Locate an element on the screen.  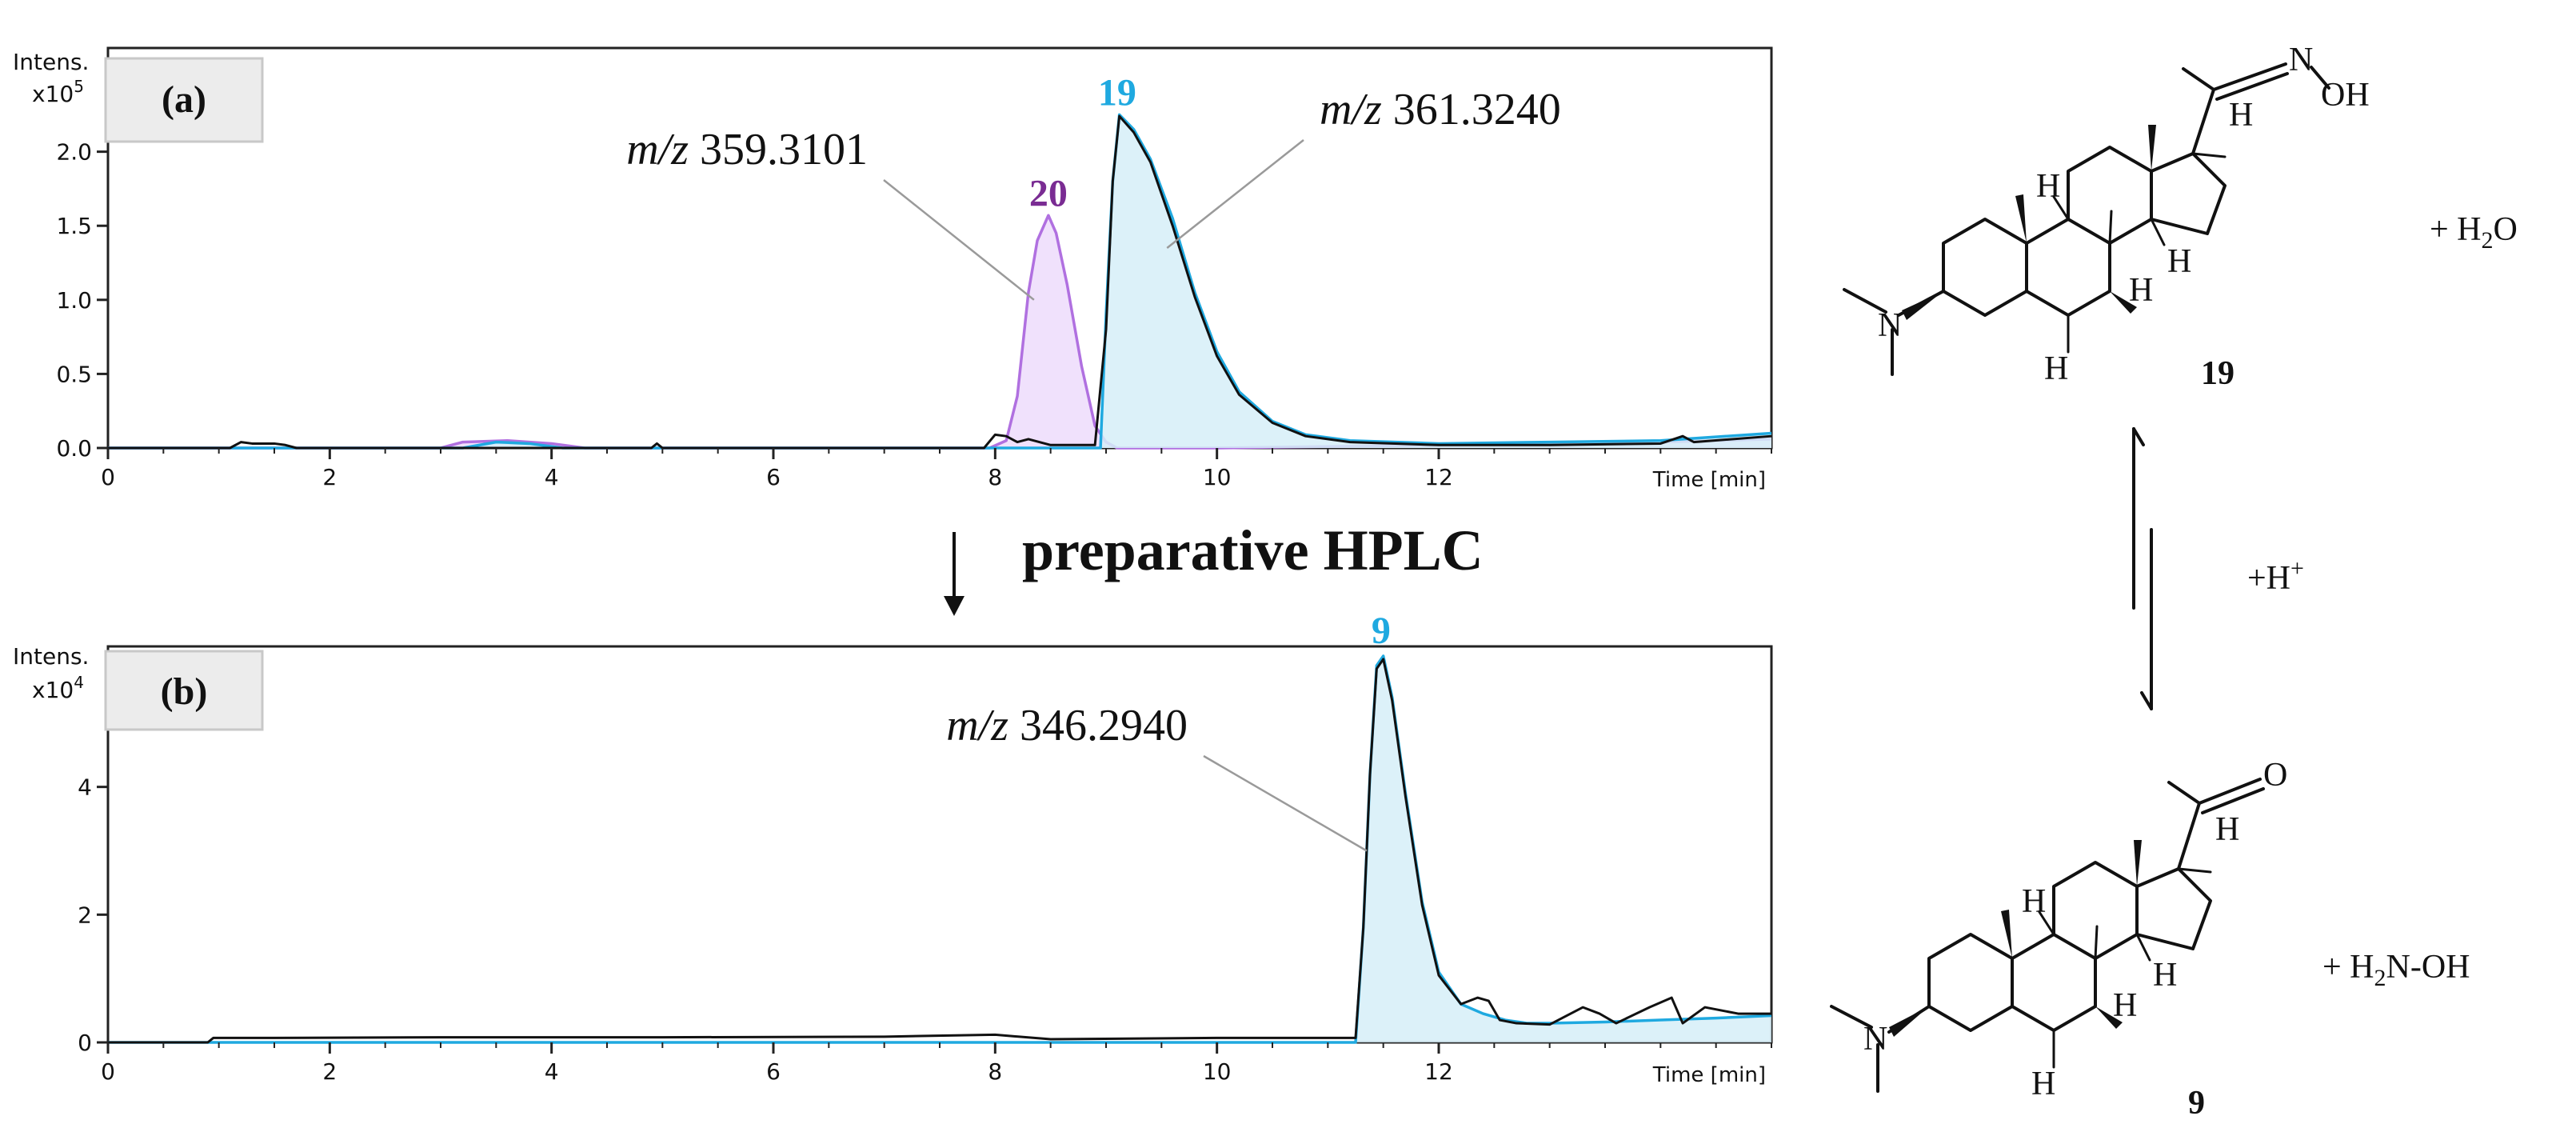
process-arrow: preparative HPLC is located at coordinates (1214, 567).